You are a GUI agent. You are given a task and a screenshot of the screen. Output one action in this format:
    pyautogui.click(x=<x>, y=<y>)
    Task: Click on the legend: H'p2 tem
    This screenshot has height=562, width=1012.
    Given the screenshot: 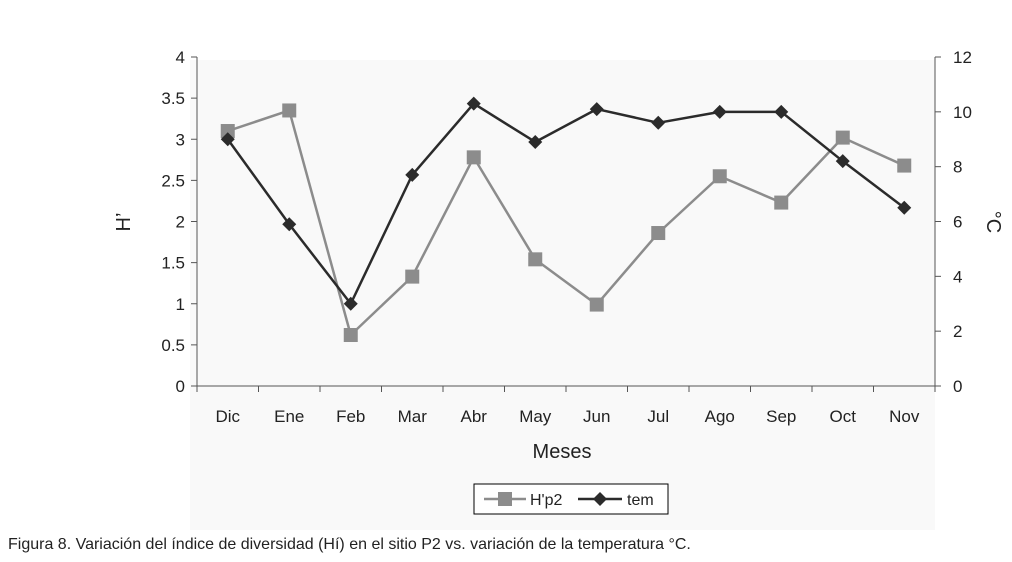 What is the action you would take?
    pyautogui.click(x=571, y=499)
    